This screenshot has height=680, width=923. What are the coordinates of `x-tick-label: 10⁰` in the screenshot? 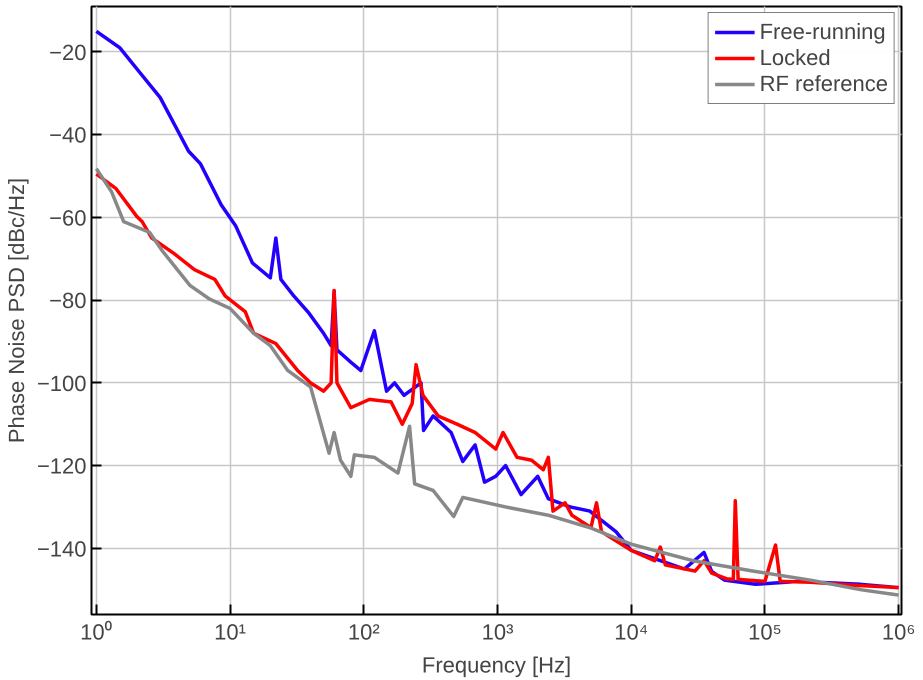 It's located at (96, 632).